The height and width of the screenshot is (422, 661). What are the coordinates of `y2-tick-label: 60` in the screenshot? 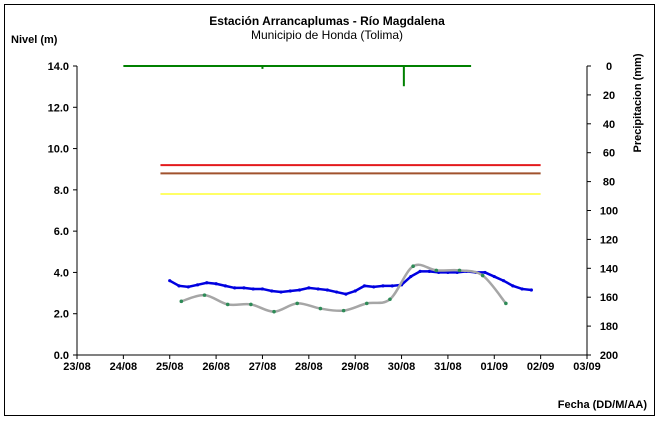 It's located at (609, 154).